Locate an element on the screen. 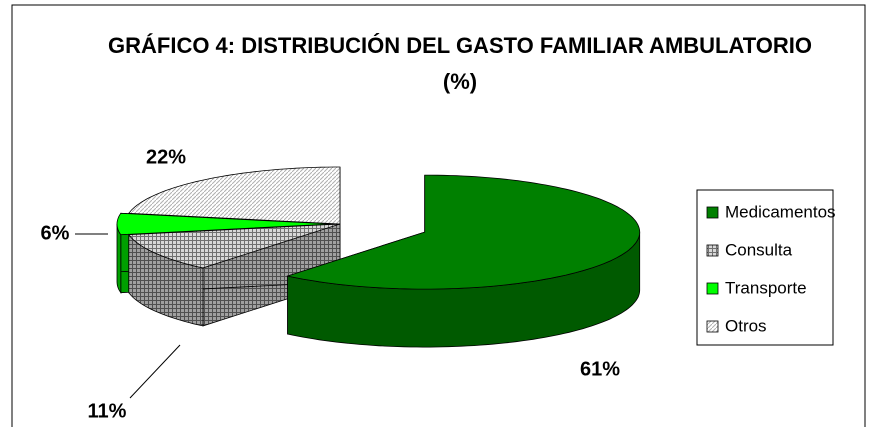  leader-line is located at coordinates (155, 371).